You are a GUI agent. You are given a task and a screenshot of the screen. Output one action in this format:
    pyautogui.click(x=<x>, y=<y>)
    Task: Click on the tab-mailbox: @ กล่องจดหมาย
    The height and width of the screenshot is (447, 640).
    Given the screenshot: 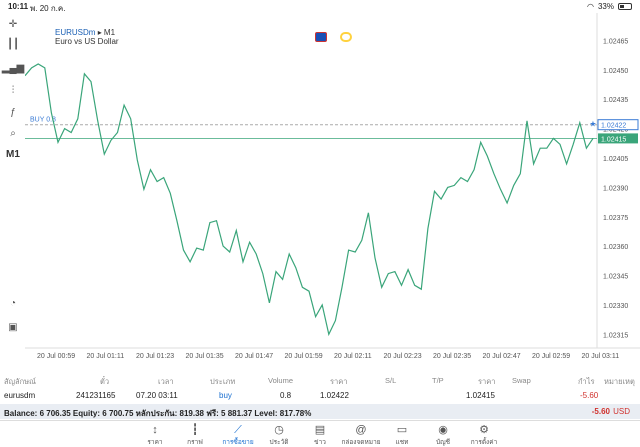 What is the action you would take?
    pyautogui.click(x=361, y=435)
    